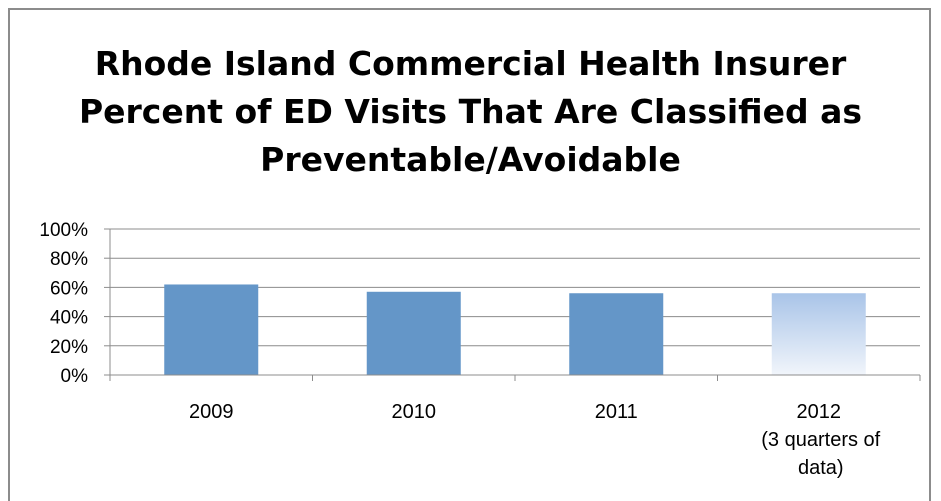 Image resolution: width=941 pixels, height=501 pixels. Describe the element at coordinates (69, 347) in the screenshot. I see `y-tick-label: 20%` at that location.